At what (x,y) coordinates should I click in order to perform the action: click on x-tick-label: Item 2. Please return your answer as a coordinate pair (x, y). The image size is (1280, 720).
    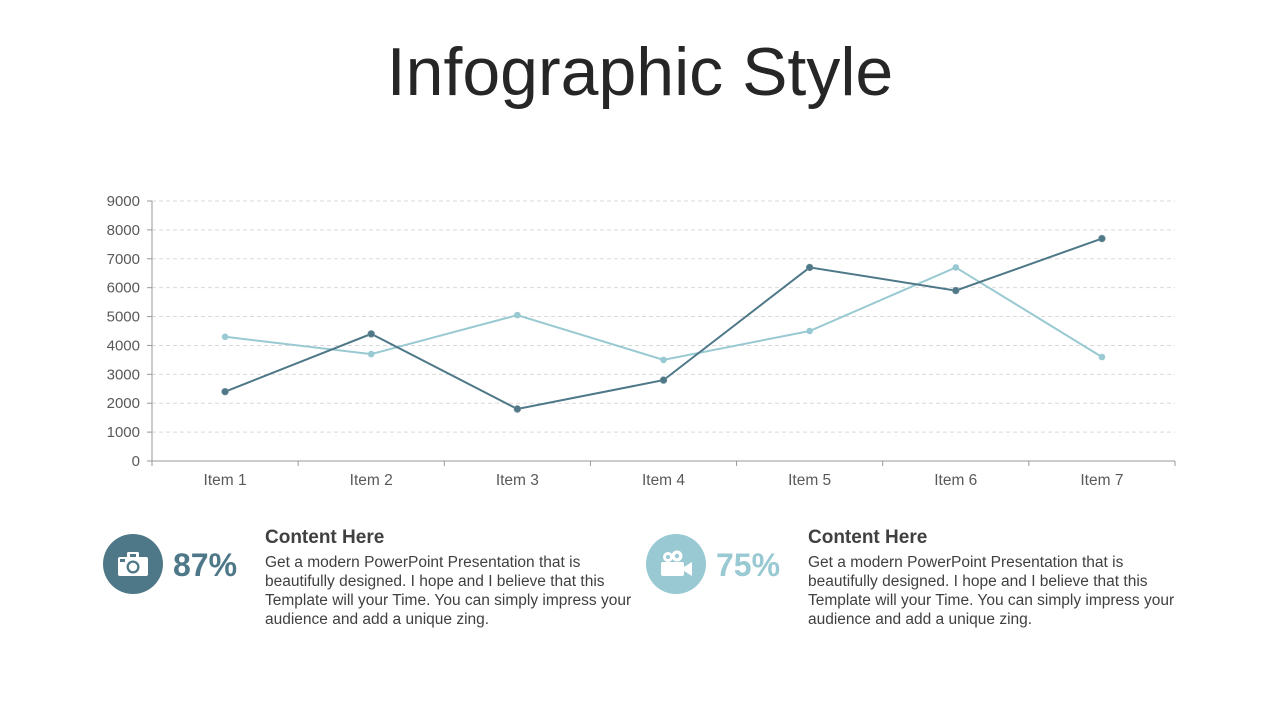
    Looking at the image, I should click on (371, 480).